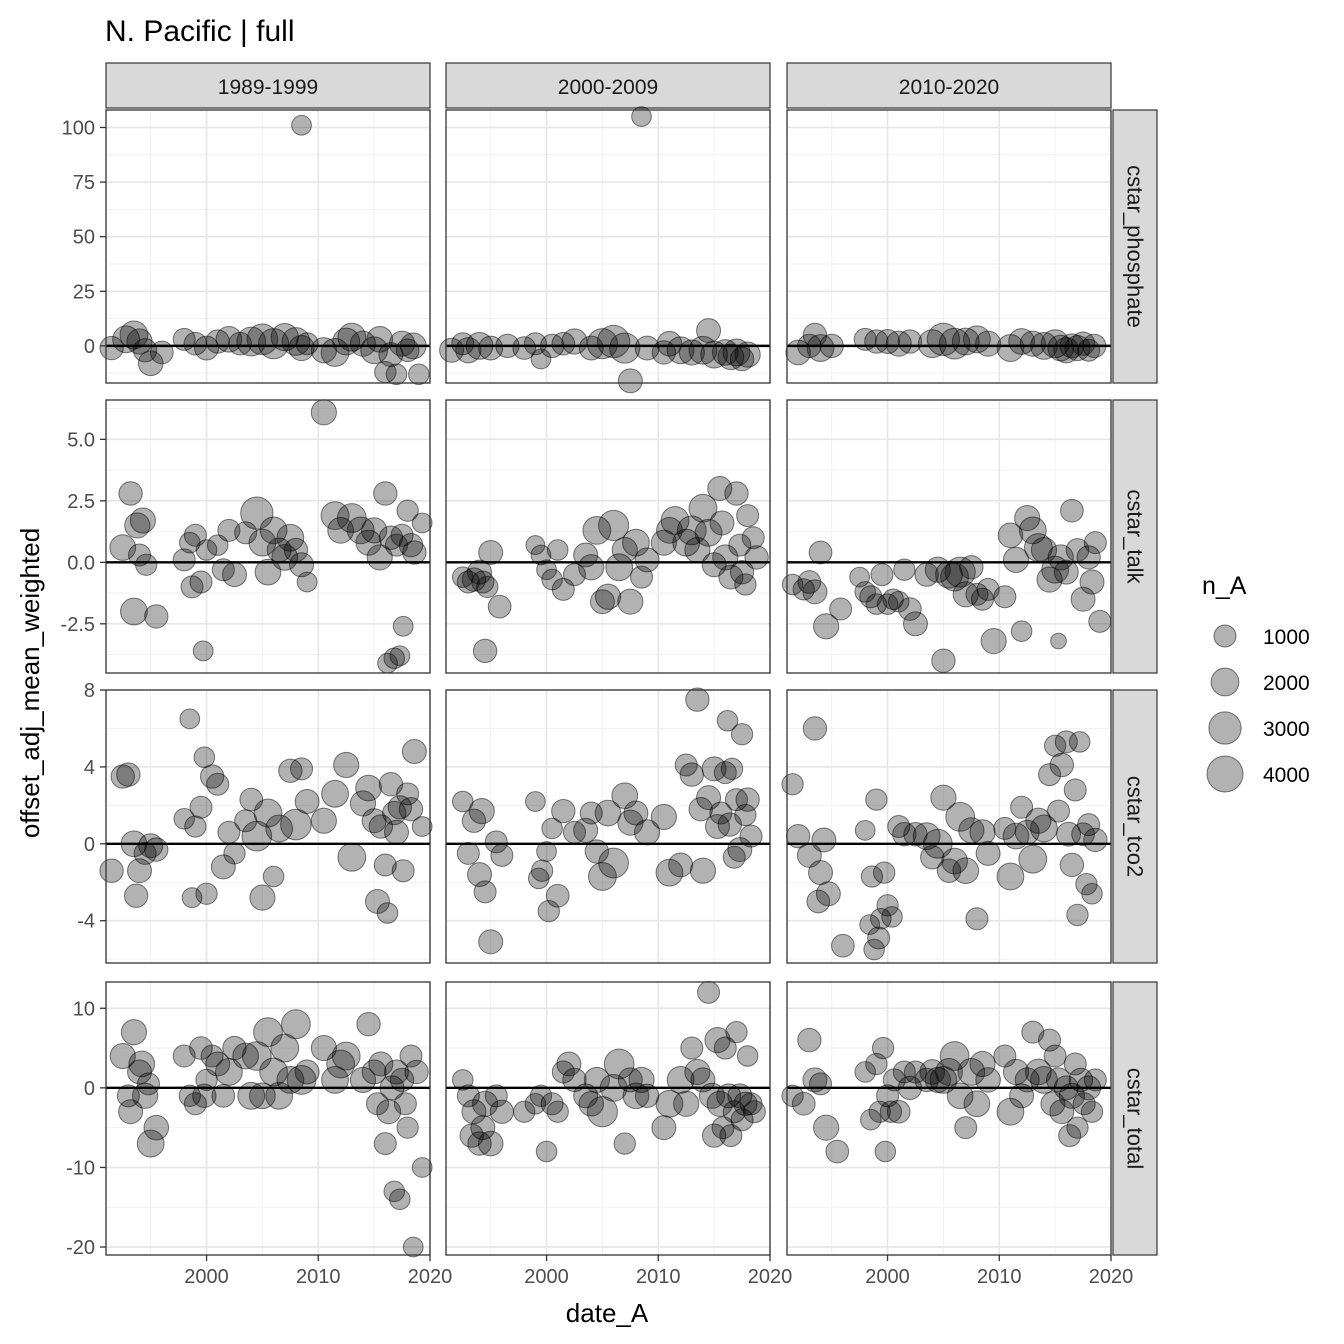 This screenshot has width=1344, height=1344. What do you see at coordinates (247, 536) in the screenshot?
I see `facet-panel: -2.5 0.0 2.5 5.0` at bounding box center [247, 536].